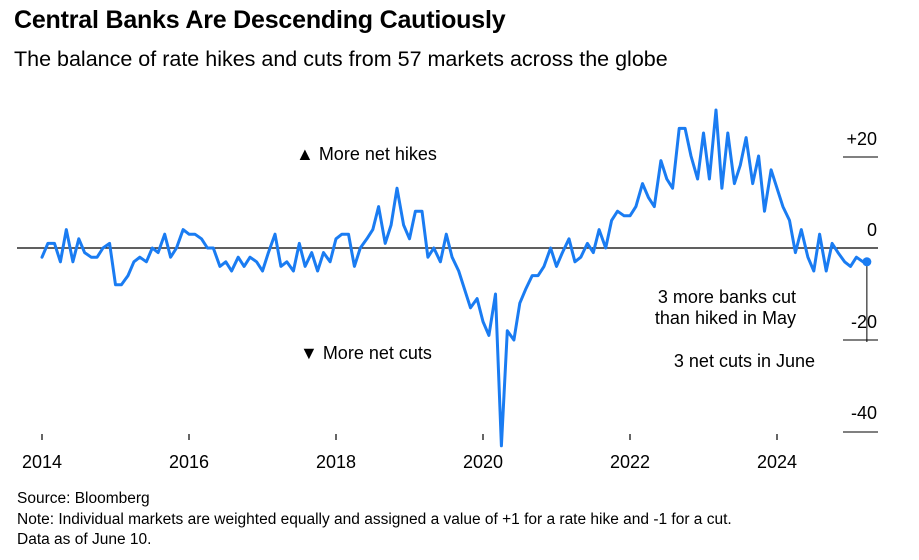 This screenshot has width=919, height=560. What do you see at coordinates (83, 498) in the screenshot?
I see `source-note: Source: Bloomberg` at bounding box center [83, 498].